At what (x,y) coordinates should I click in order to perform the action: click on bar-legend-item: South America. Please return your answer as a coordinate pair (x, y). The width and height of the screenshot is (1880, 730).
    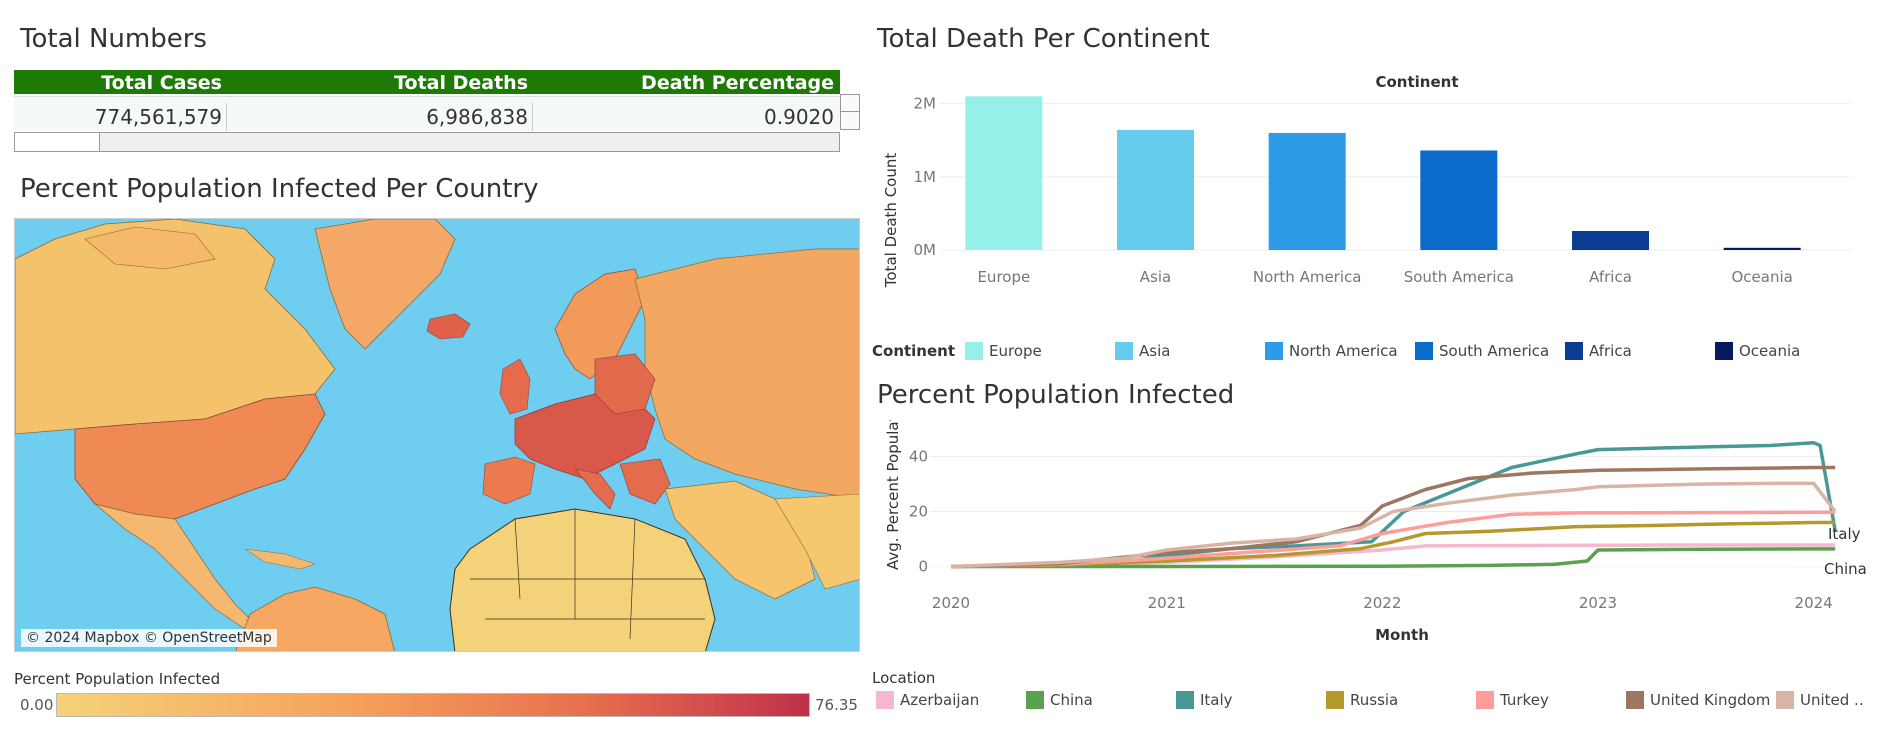
    Looking at the image, I should click on (1482, 351).